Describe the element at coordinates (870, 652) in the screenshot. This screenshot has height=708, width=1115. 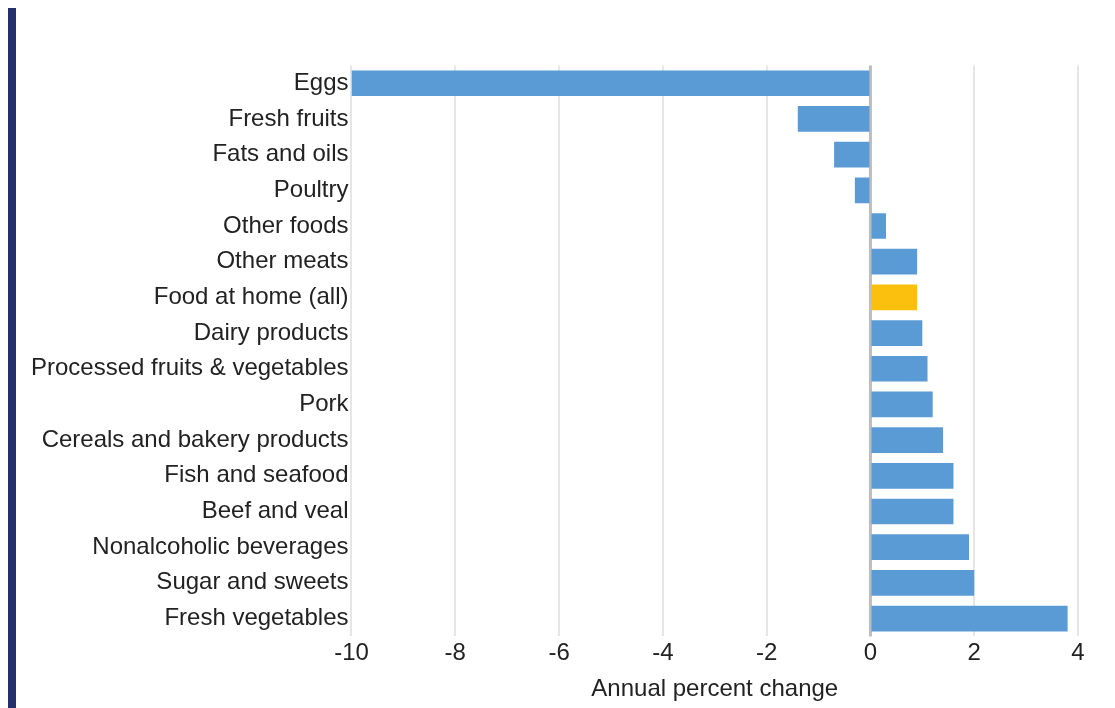
I see `x-tick-label: 0` at that location.